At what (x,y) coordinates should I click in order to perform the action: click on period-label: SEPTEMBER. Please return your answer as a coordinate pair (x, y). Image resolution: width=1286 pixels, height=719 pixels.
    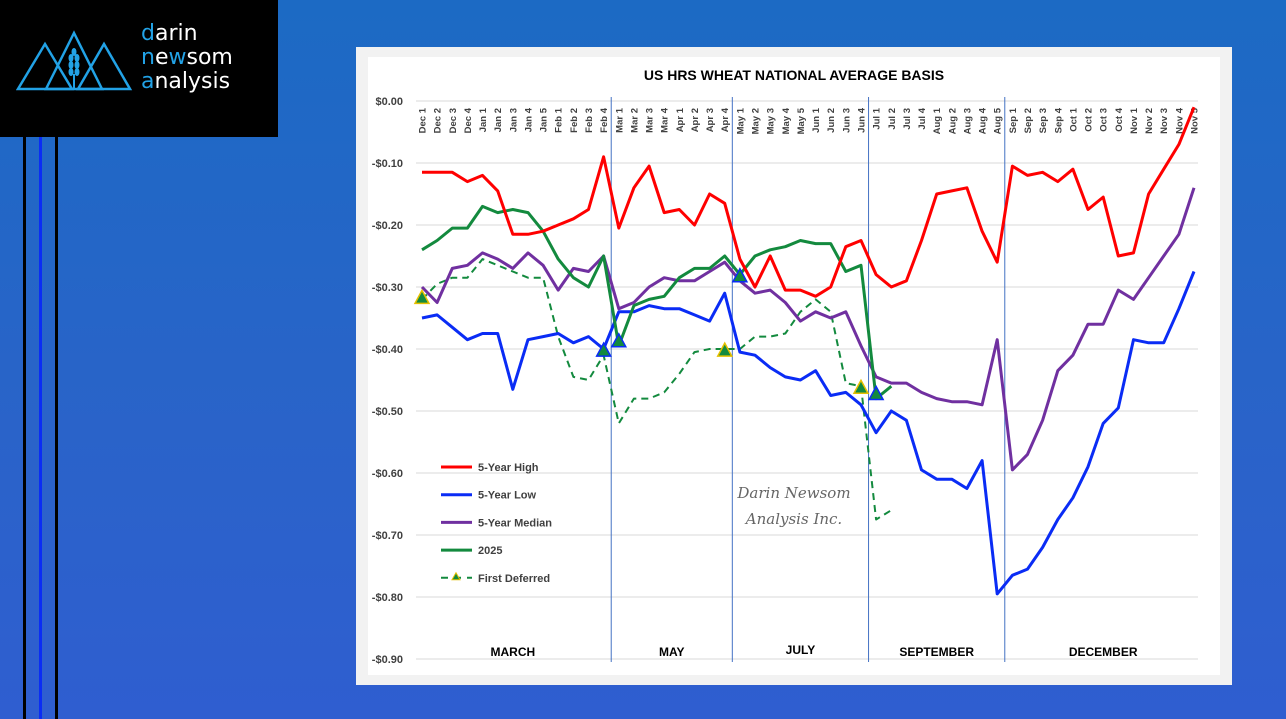
    Looking at the image, I should click on (936, 652).